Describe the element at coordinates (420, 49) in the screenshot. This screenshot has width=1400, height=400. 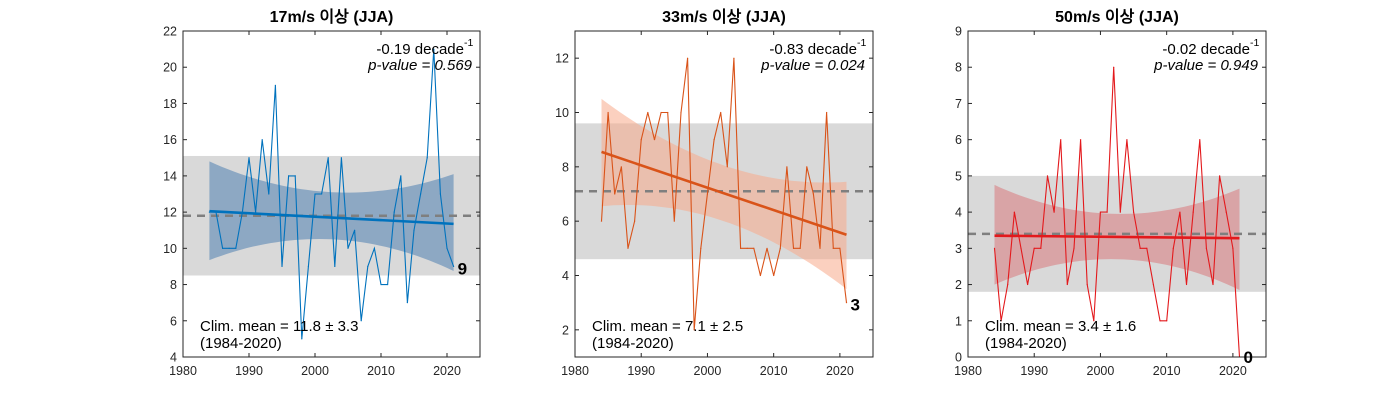
I see `trend-rate-text: -0.19 decade` at that location.